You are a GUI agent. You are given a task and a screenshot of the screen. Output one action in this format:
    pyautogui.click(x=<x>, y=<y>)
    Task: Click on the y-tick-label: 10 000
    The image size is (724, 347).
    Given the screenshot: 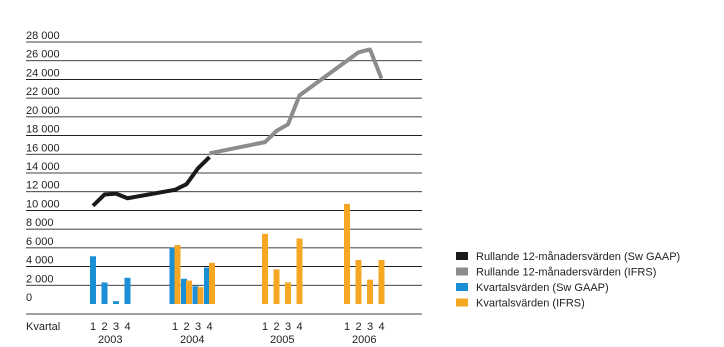 What is the action you would take?
    pyautogui.click(x=43, y=204)
    